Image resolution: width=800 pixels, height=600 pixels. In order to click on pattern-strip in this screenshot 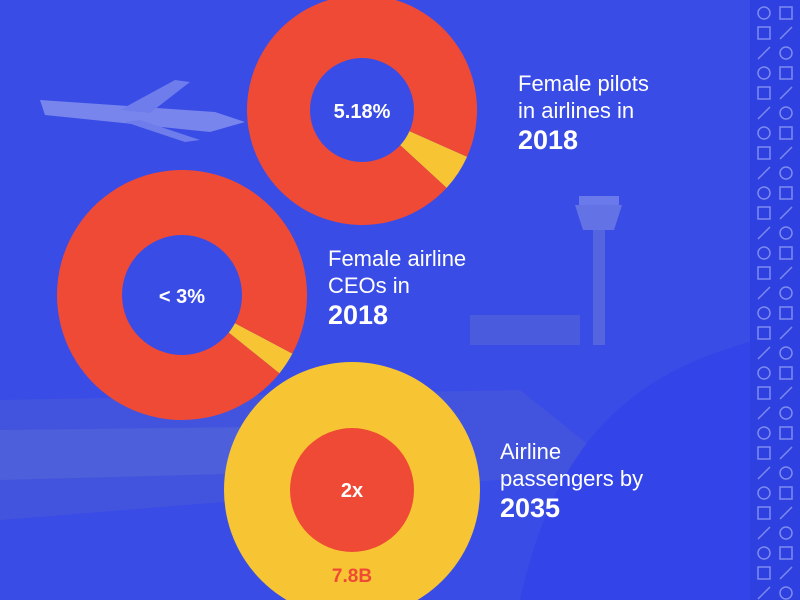, I will do `click(775, 300)`.